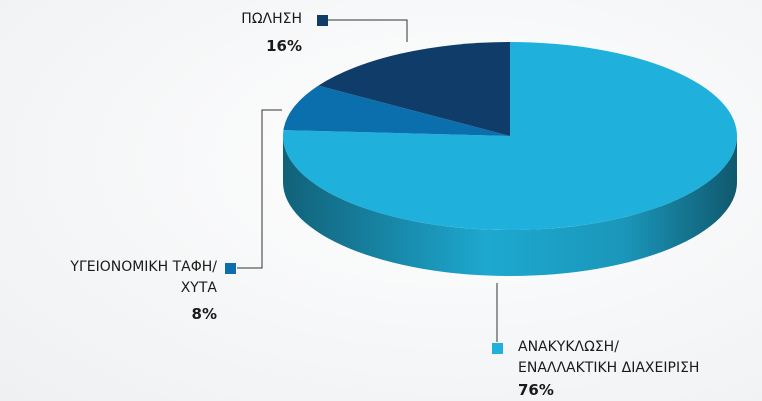 The width and height of the screenshot is (762, 401). What do you see at coordinates (284, 46) in the screenshot?
I see `value-label: 16%` at bounding box center [284, 46].